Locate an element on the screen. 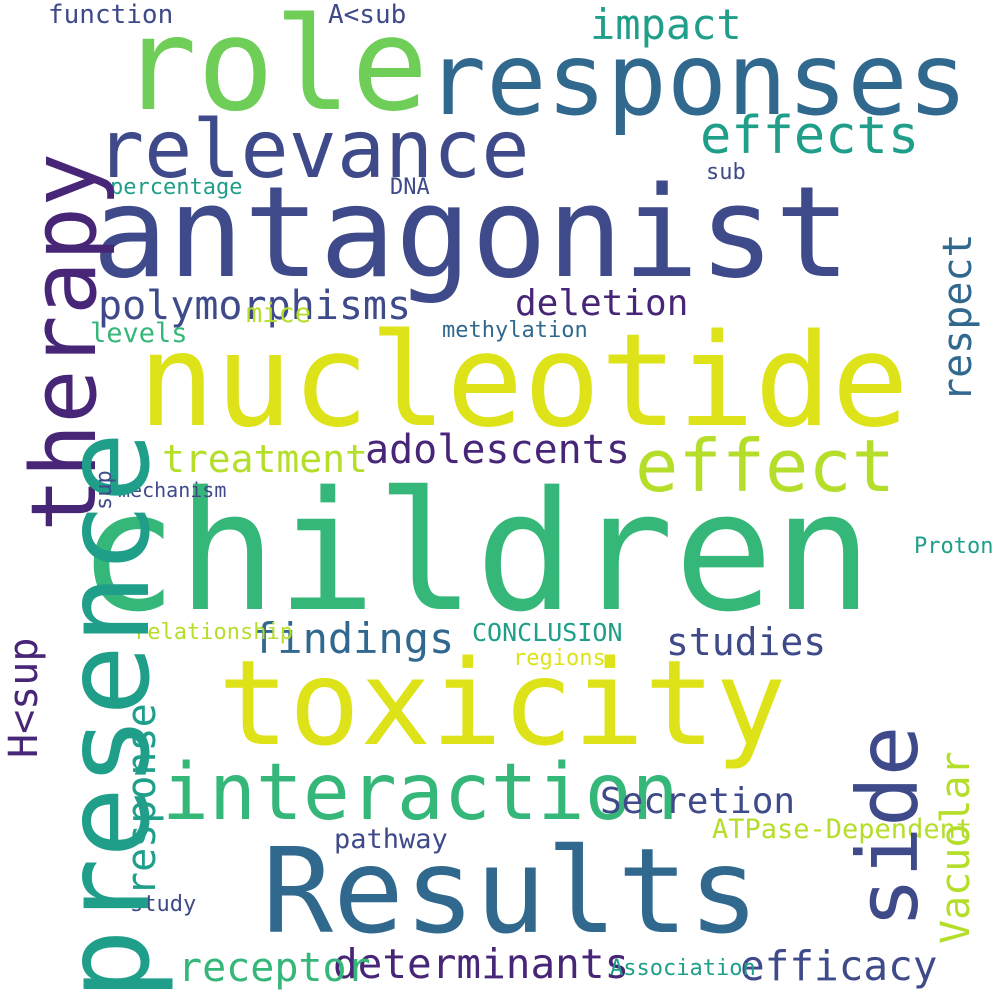  word-mechanism: sup is located at coordinates (104, 490).